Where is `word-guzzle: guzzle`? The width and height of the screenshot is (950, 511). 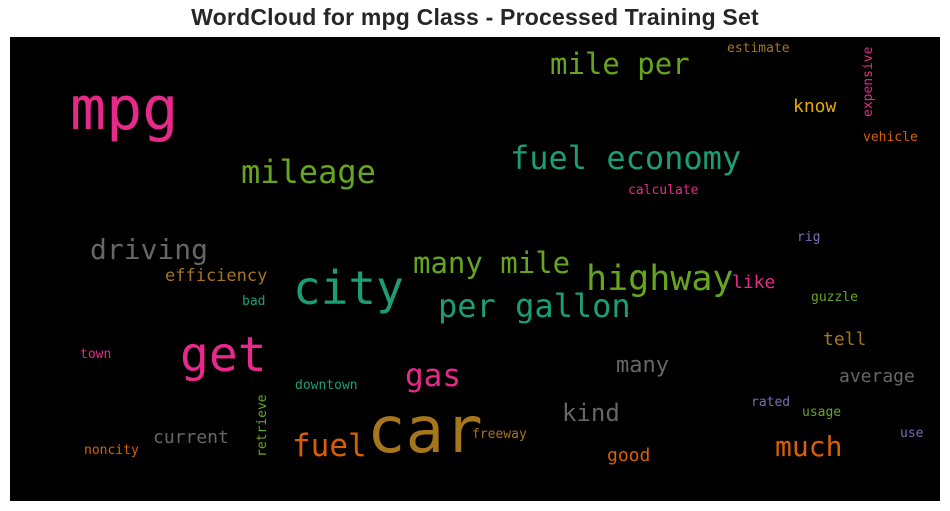
word-guzzle: guzzle is located at coordinates (834, 297).